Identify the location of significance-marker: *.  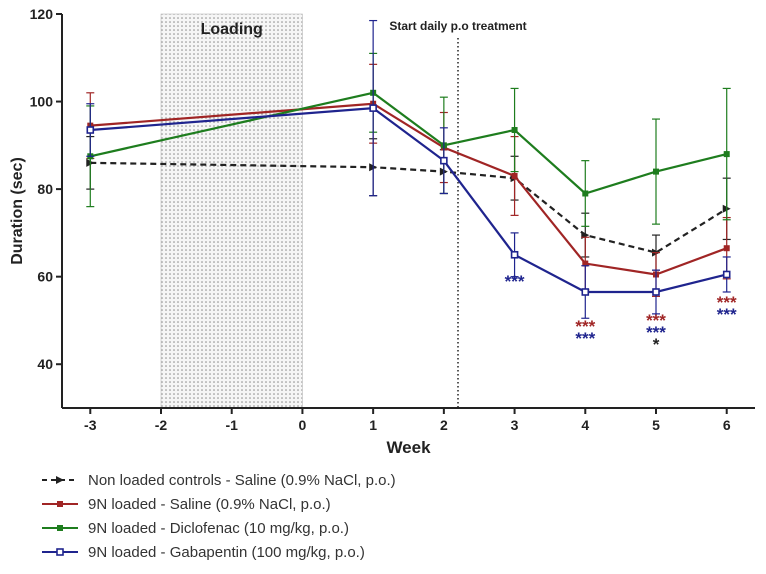
(656, 344).